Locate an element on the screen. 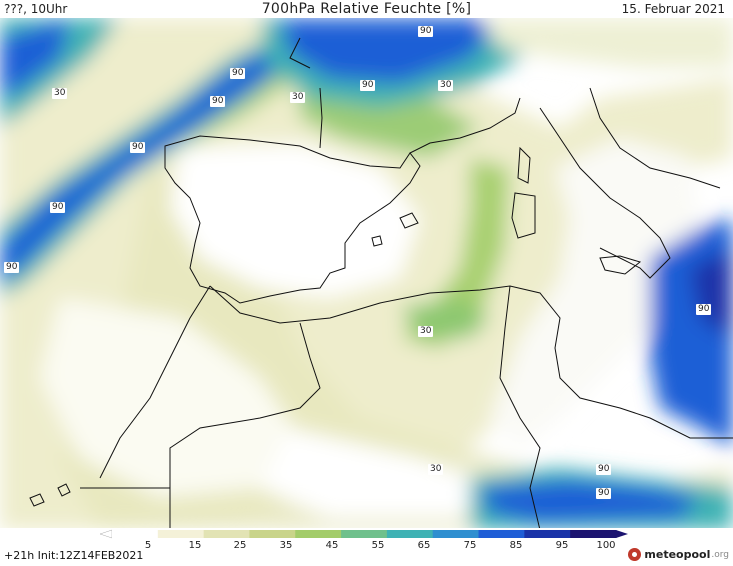  legend-bar is located at coordinates (363, 534).